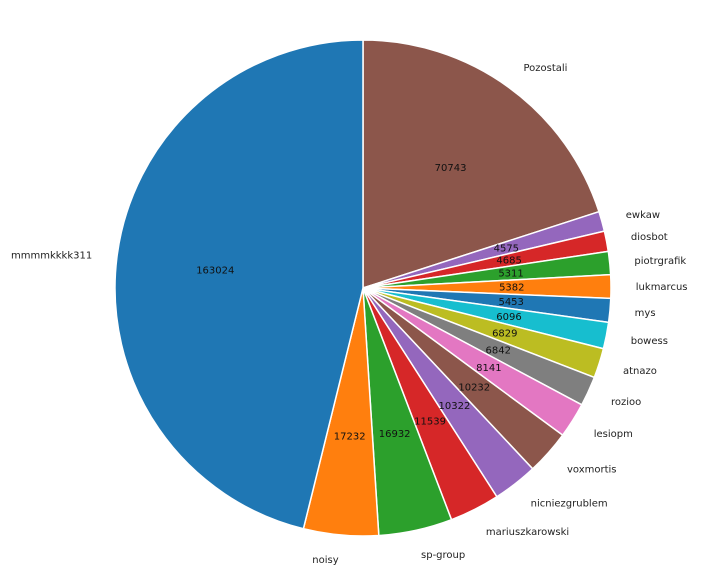 The image size is (720, 576). What do you see at coordinates (325, 560) in the screenshot?
I see `slice-label: noisy` at bounding box center [325, 560].